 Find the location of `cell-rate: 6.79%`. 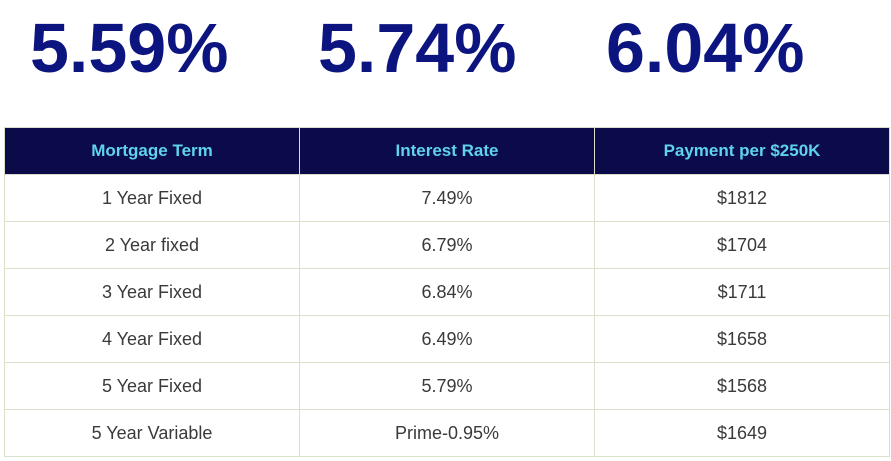

cell-rate: 6.79% is located at coordinates (447, 245).